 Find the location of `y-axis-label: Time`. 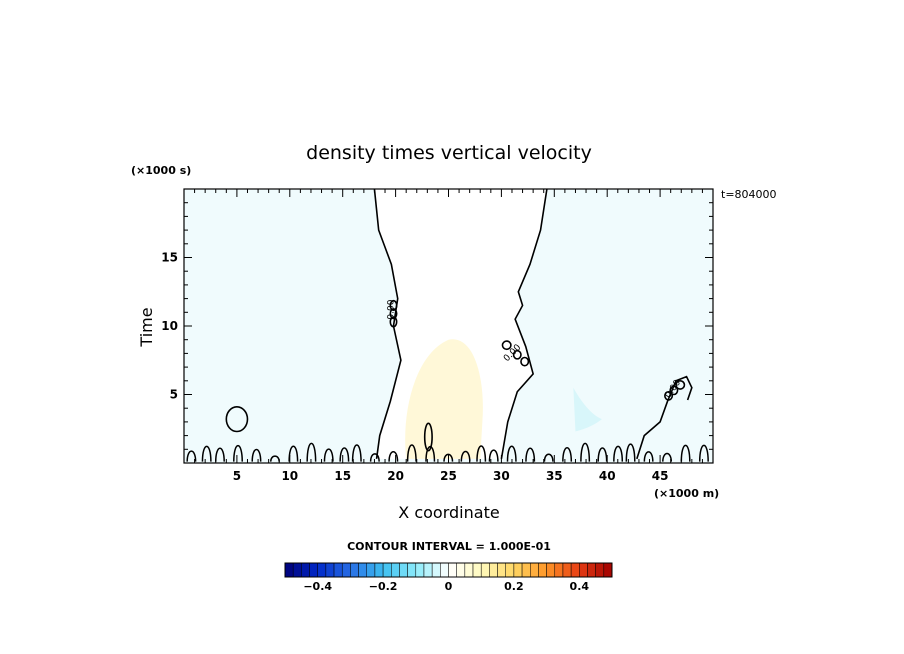

y-axis-label: Time is located at coordinates (146, 327).